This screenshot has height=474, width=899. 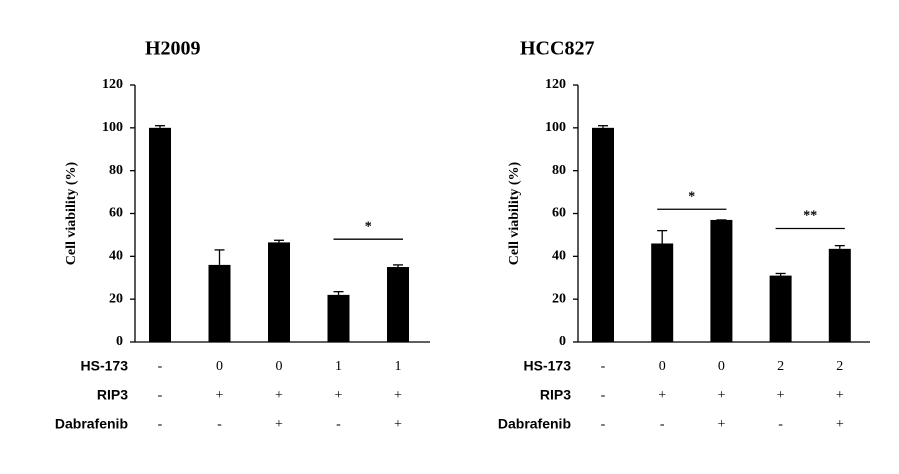 What do you see at coordinates (557, 49) in the screenshot?
I see `chart-title: HCC827` at bounding box center [557, 49].